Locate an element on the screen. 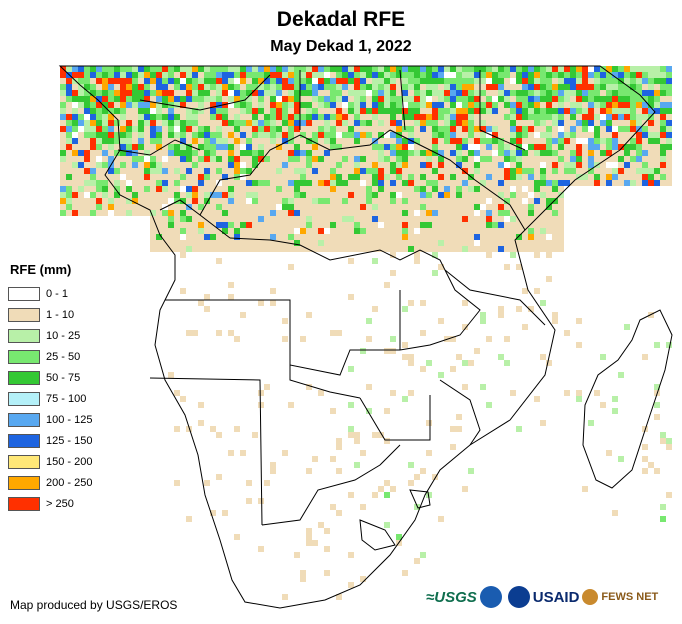  legend-label: 100 - 125 is located at coordinates (69, 419).